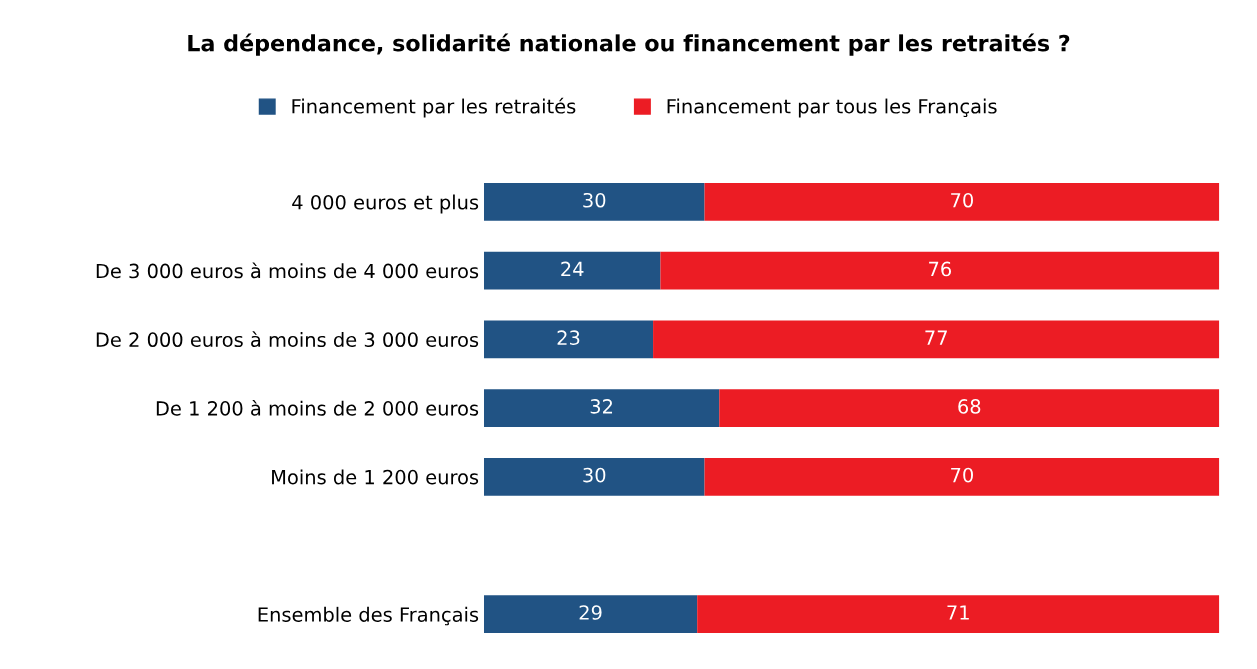 Image resolution: width=1257 pixels, height=669 pixels. I want to click on data-label: 71, so click(958, 612).